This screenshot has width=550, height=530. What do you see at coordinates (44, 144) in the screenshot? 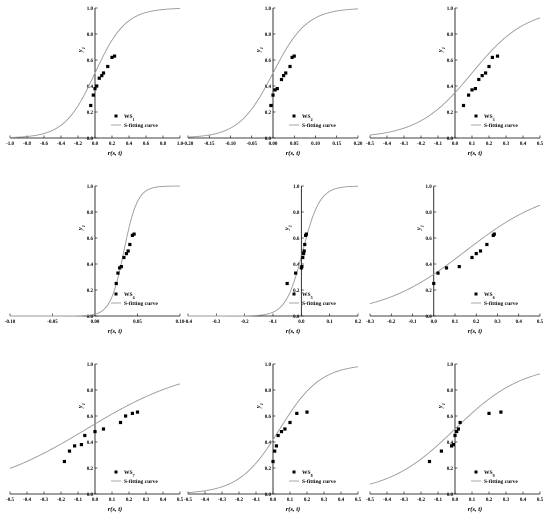
I see `x-tick-label: -0.6` at bounding box center [44, 144].